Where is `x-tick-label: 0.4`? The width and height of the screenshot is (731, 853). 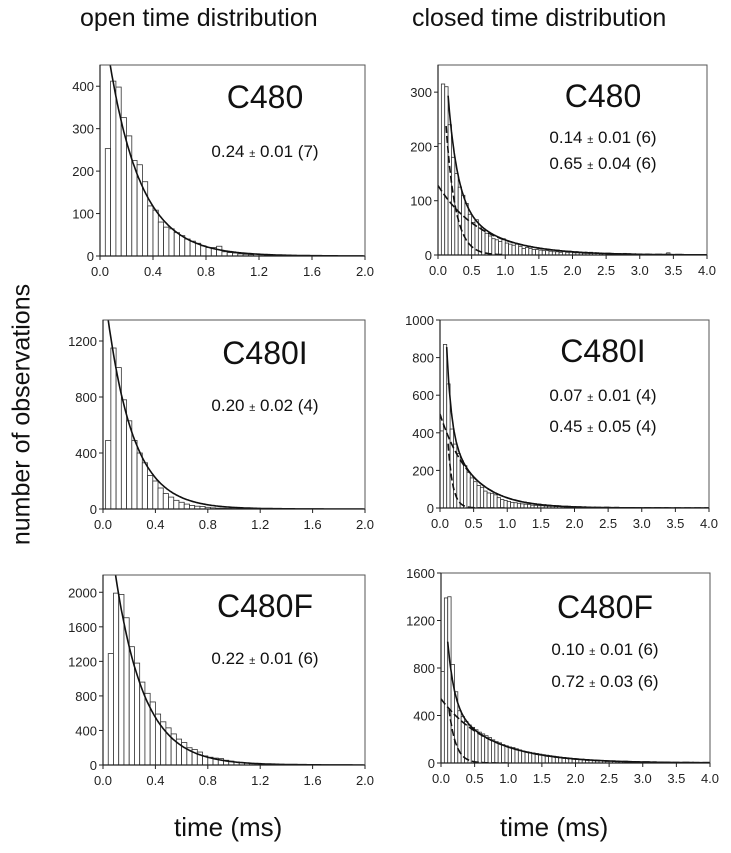 x-tick-label: 0.4 is located at coordinates (155, 780).